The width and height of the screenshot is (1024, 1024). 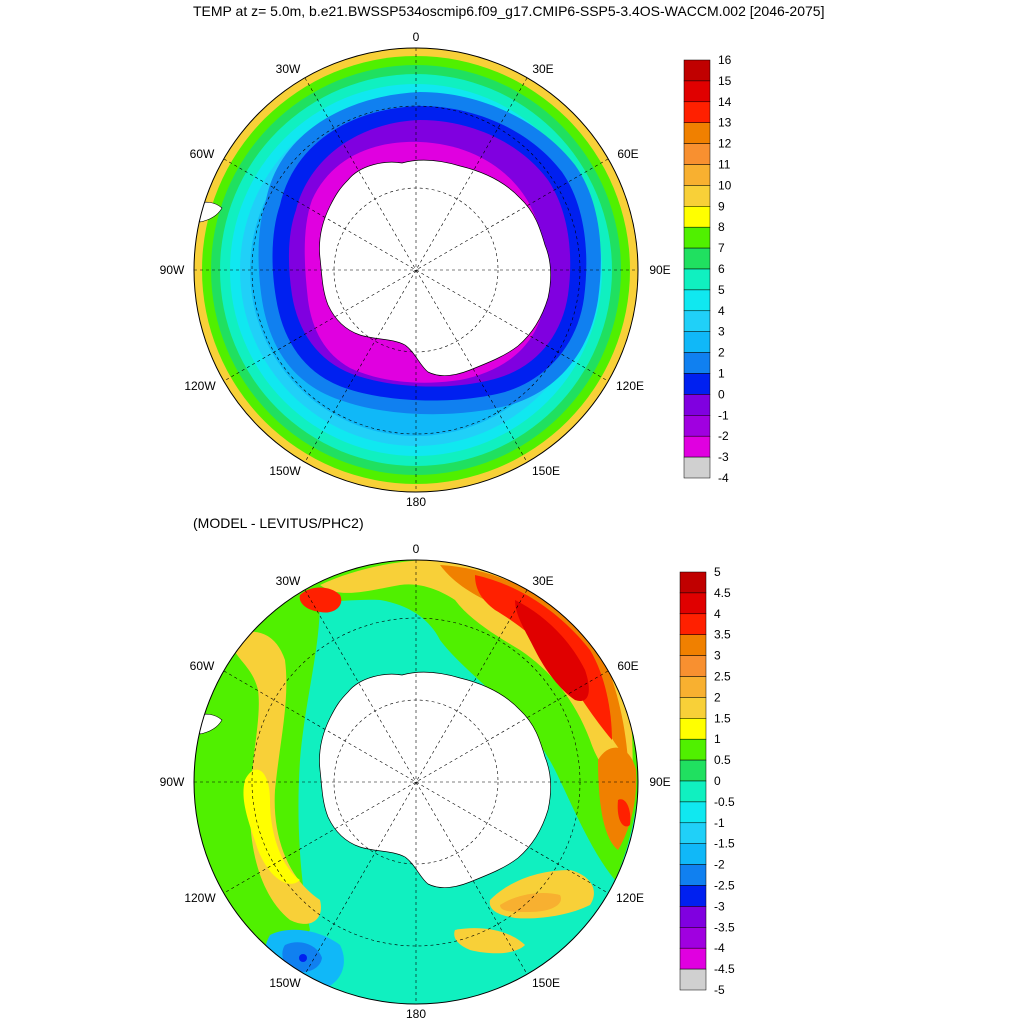 I want to click on colorbar-label: 16, so click(x=725, y=60).